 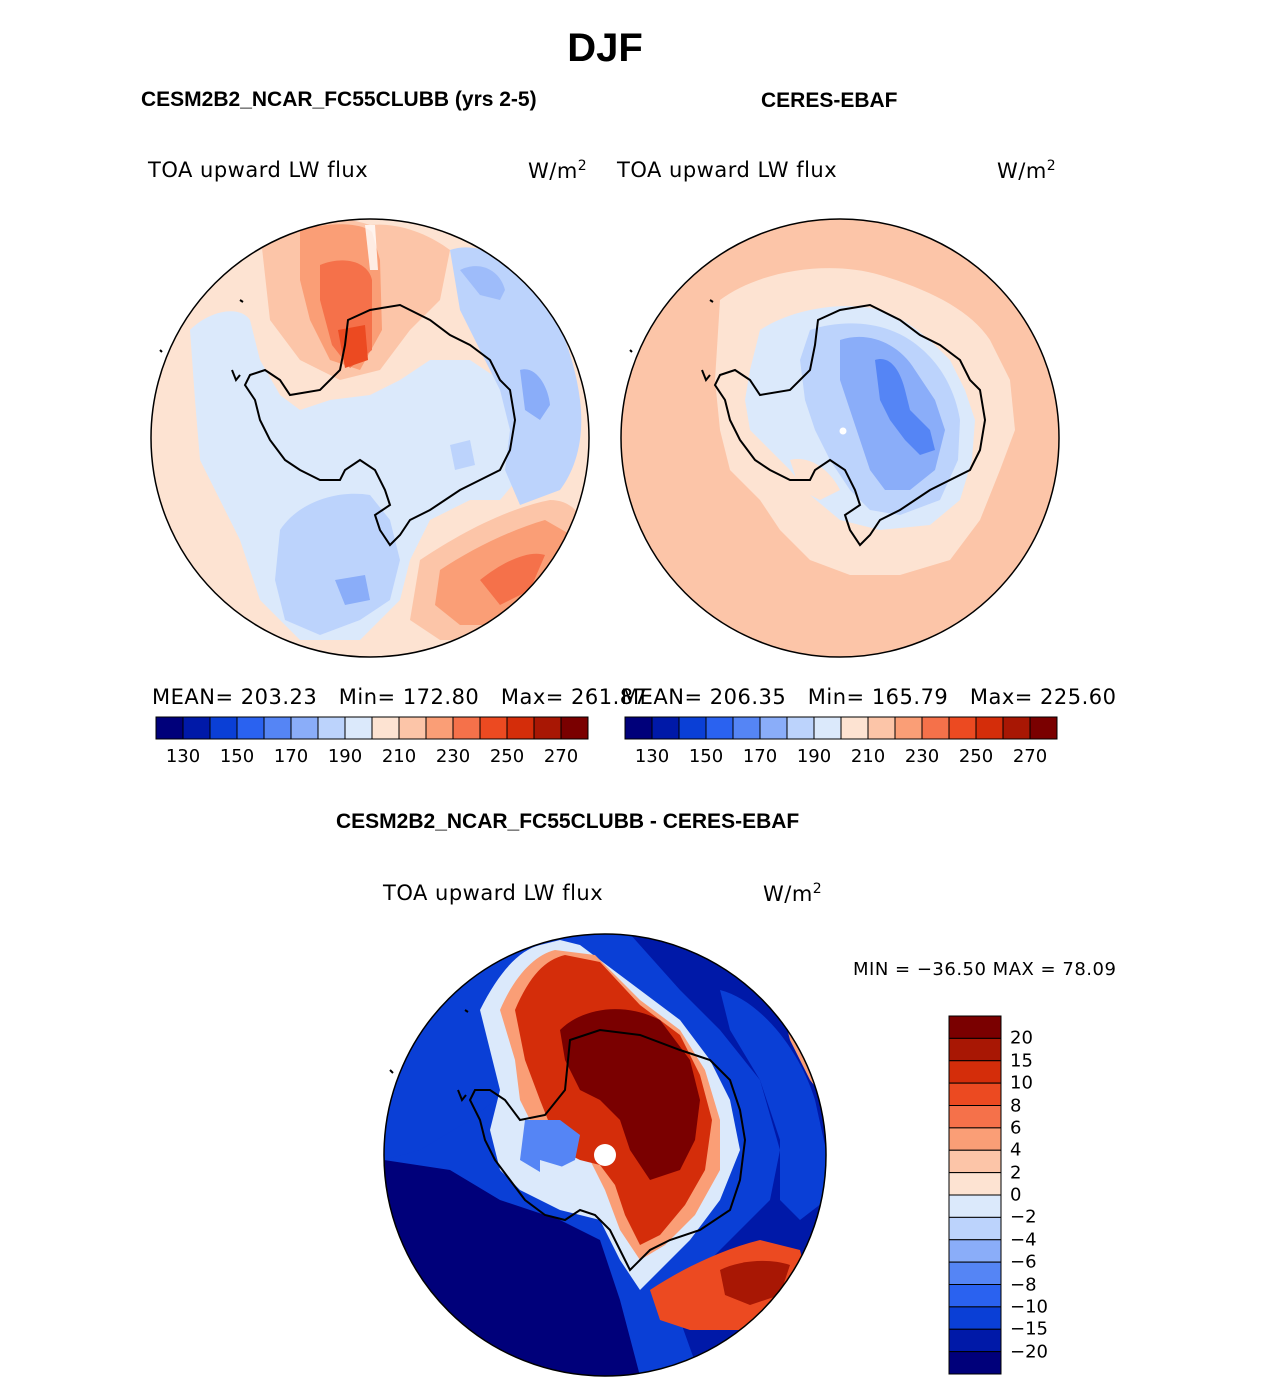 What do you see at coordinates (1016, 1128) in the screenshot?
I see `colorbar-tick-label: 6` at bounding box center [1016, 1128].